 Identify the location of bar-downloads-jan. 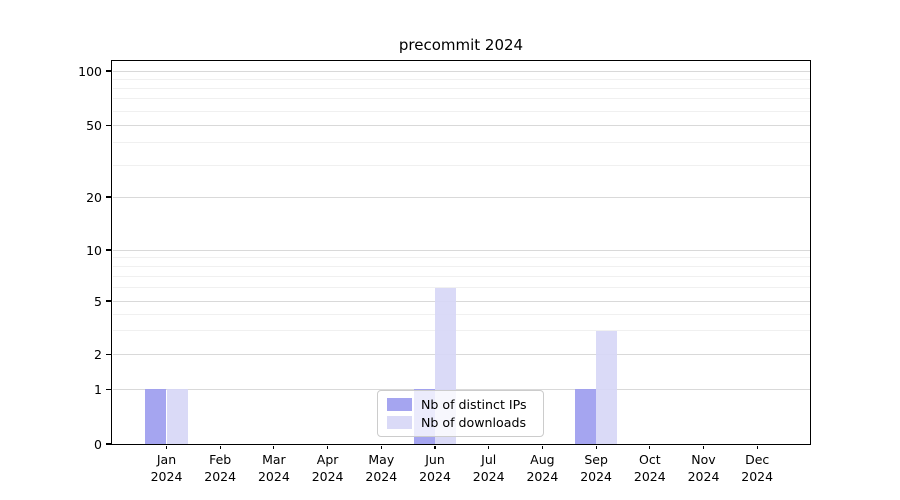
(177, 416).